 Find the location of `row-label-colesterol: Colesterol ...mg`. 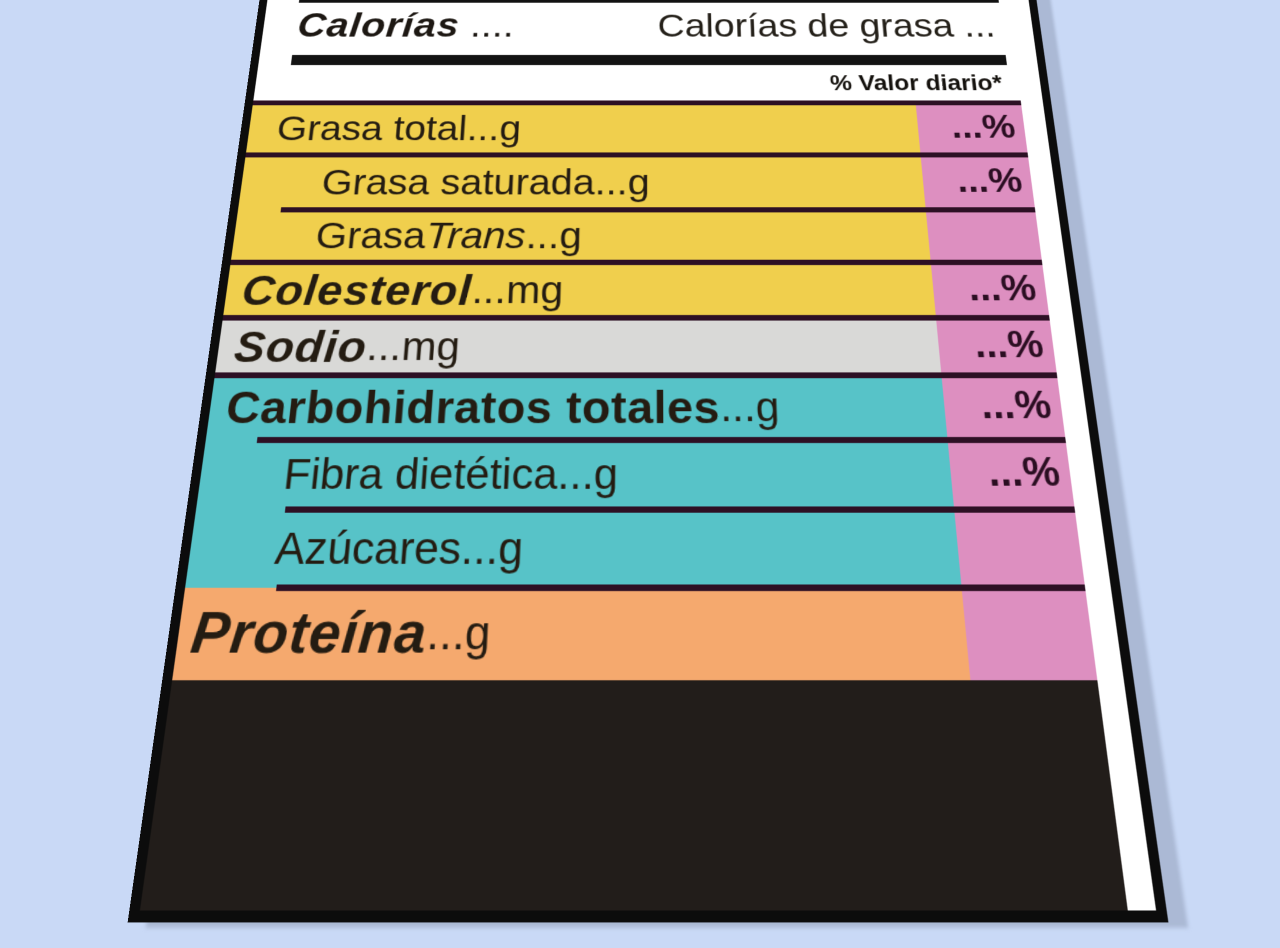

row-label-colesterol: Colesterol ...mg is located at coordinates (644, 289).